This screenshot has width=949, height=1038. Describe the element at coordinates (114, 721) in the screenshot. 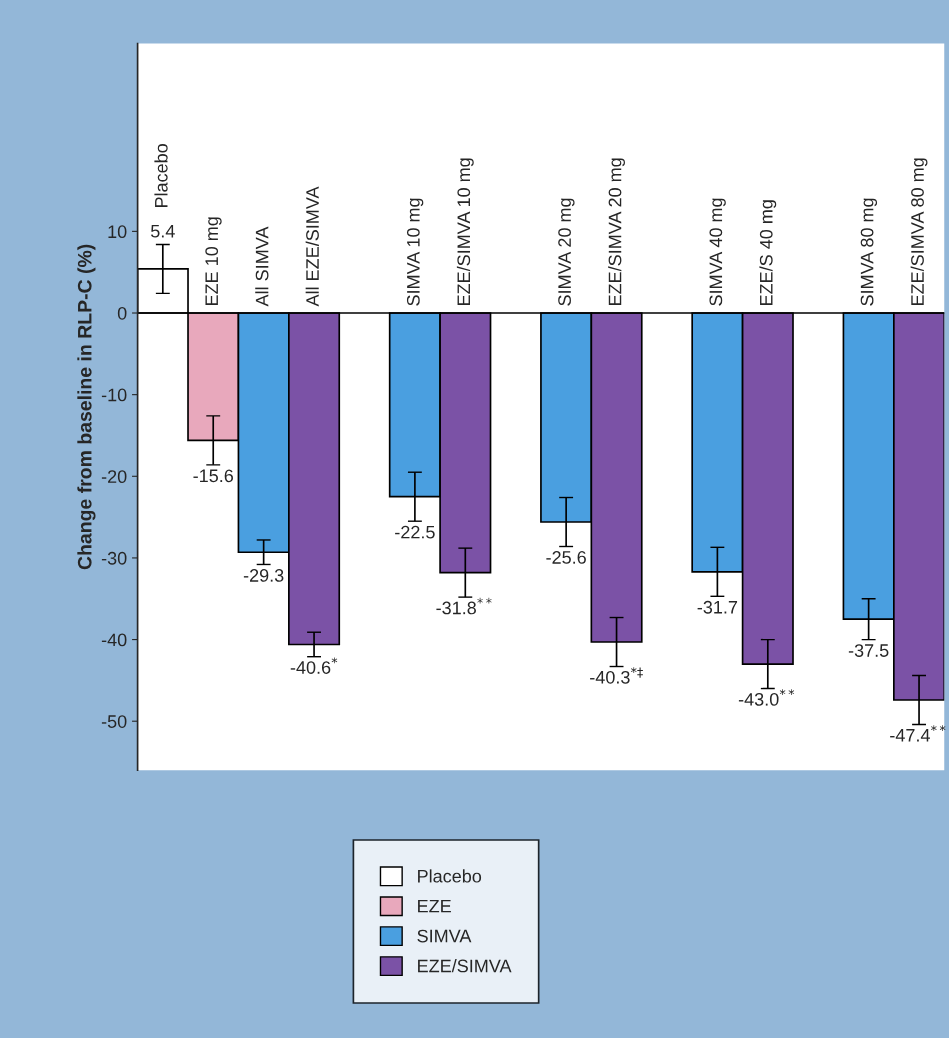

I see `y-tick-label: -50` at that location.